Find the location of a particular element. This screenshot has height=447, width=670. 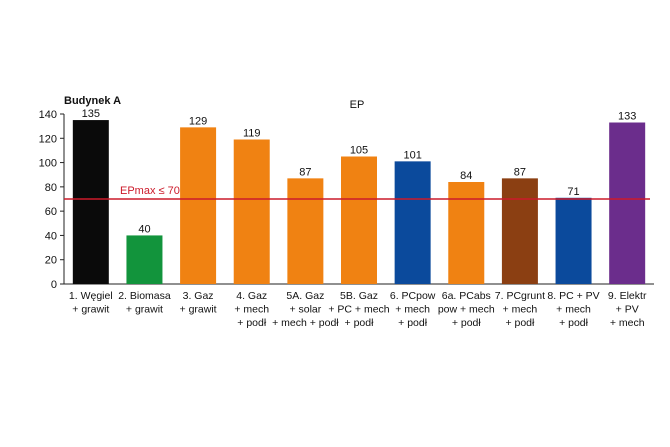

category-label-line: 7. PCgrunt is located at coordinates (520, 296).